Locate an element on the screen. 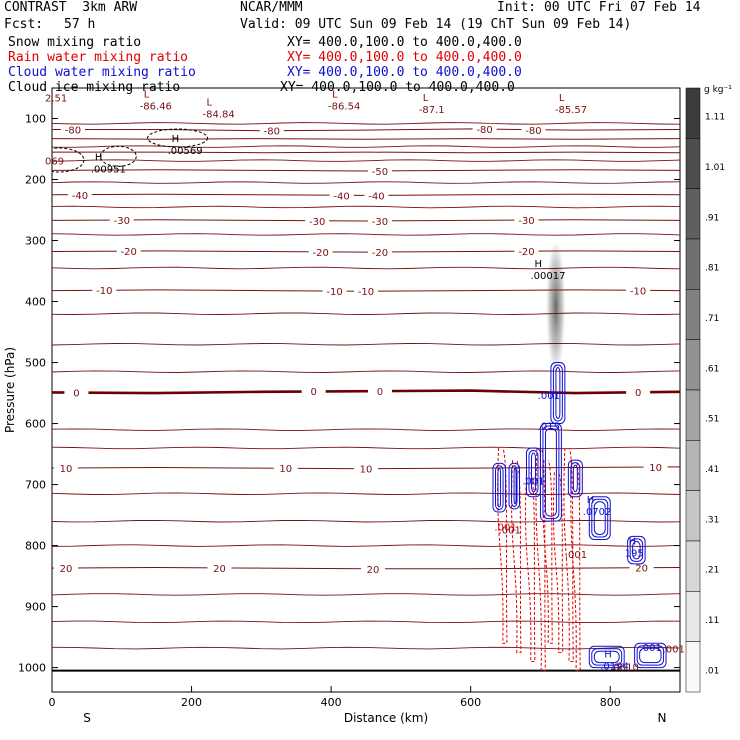 The image size is (740, 740). extremum-value: .0702 is located at coordinates (597, 512).